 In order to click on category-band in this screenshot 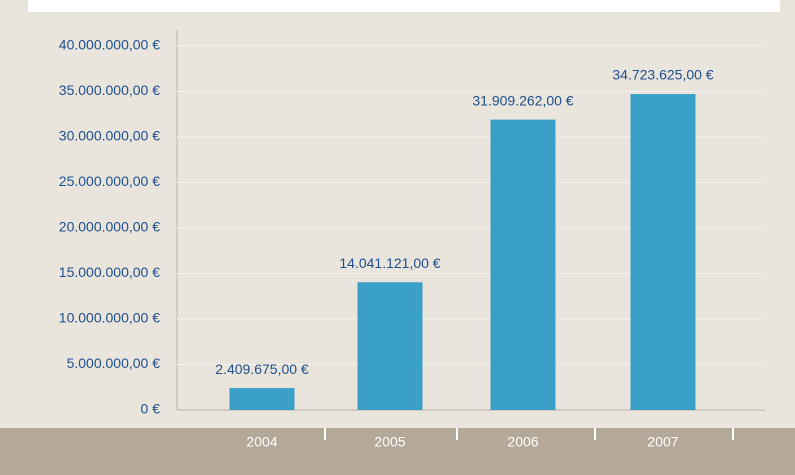, I will do `click(397, 451)`.